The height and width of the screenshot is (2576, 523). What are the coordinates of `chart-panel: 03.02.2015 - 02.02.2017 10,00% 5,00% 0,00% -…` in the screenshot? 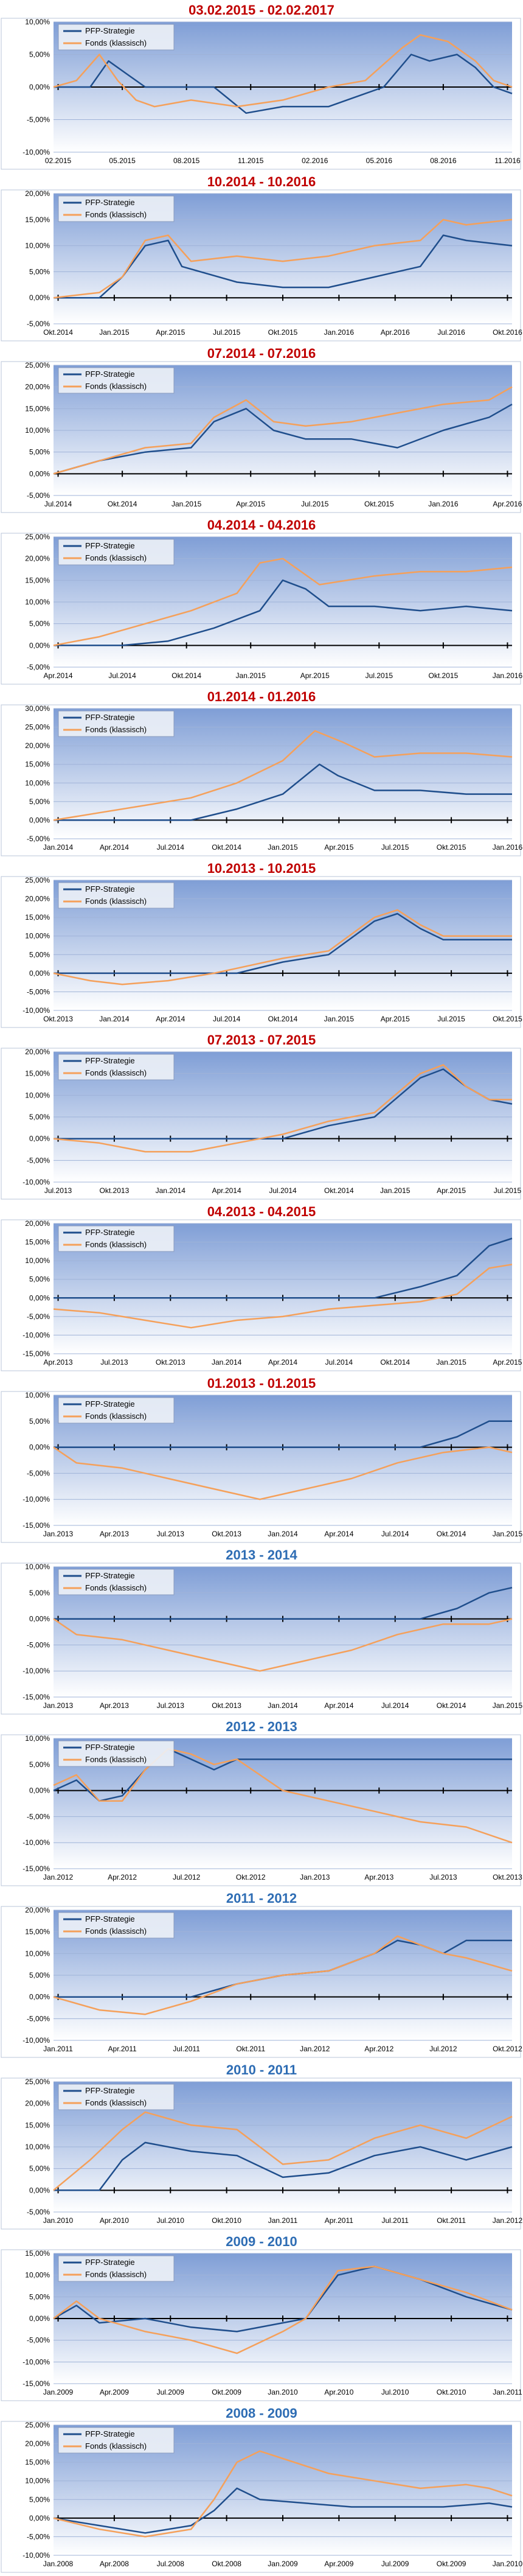 It's located at (261, 86).